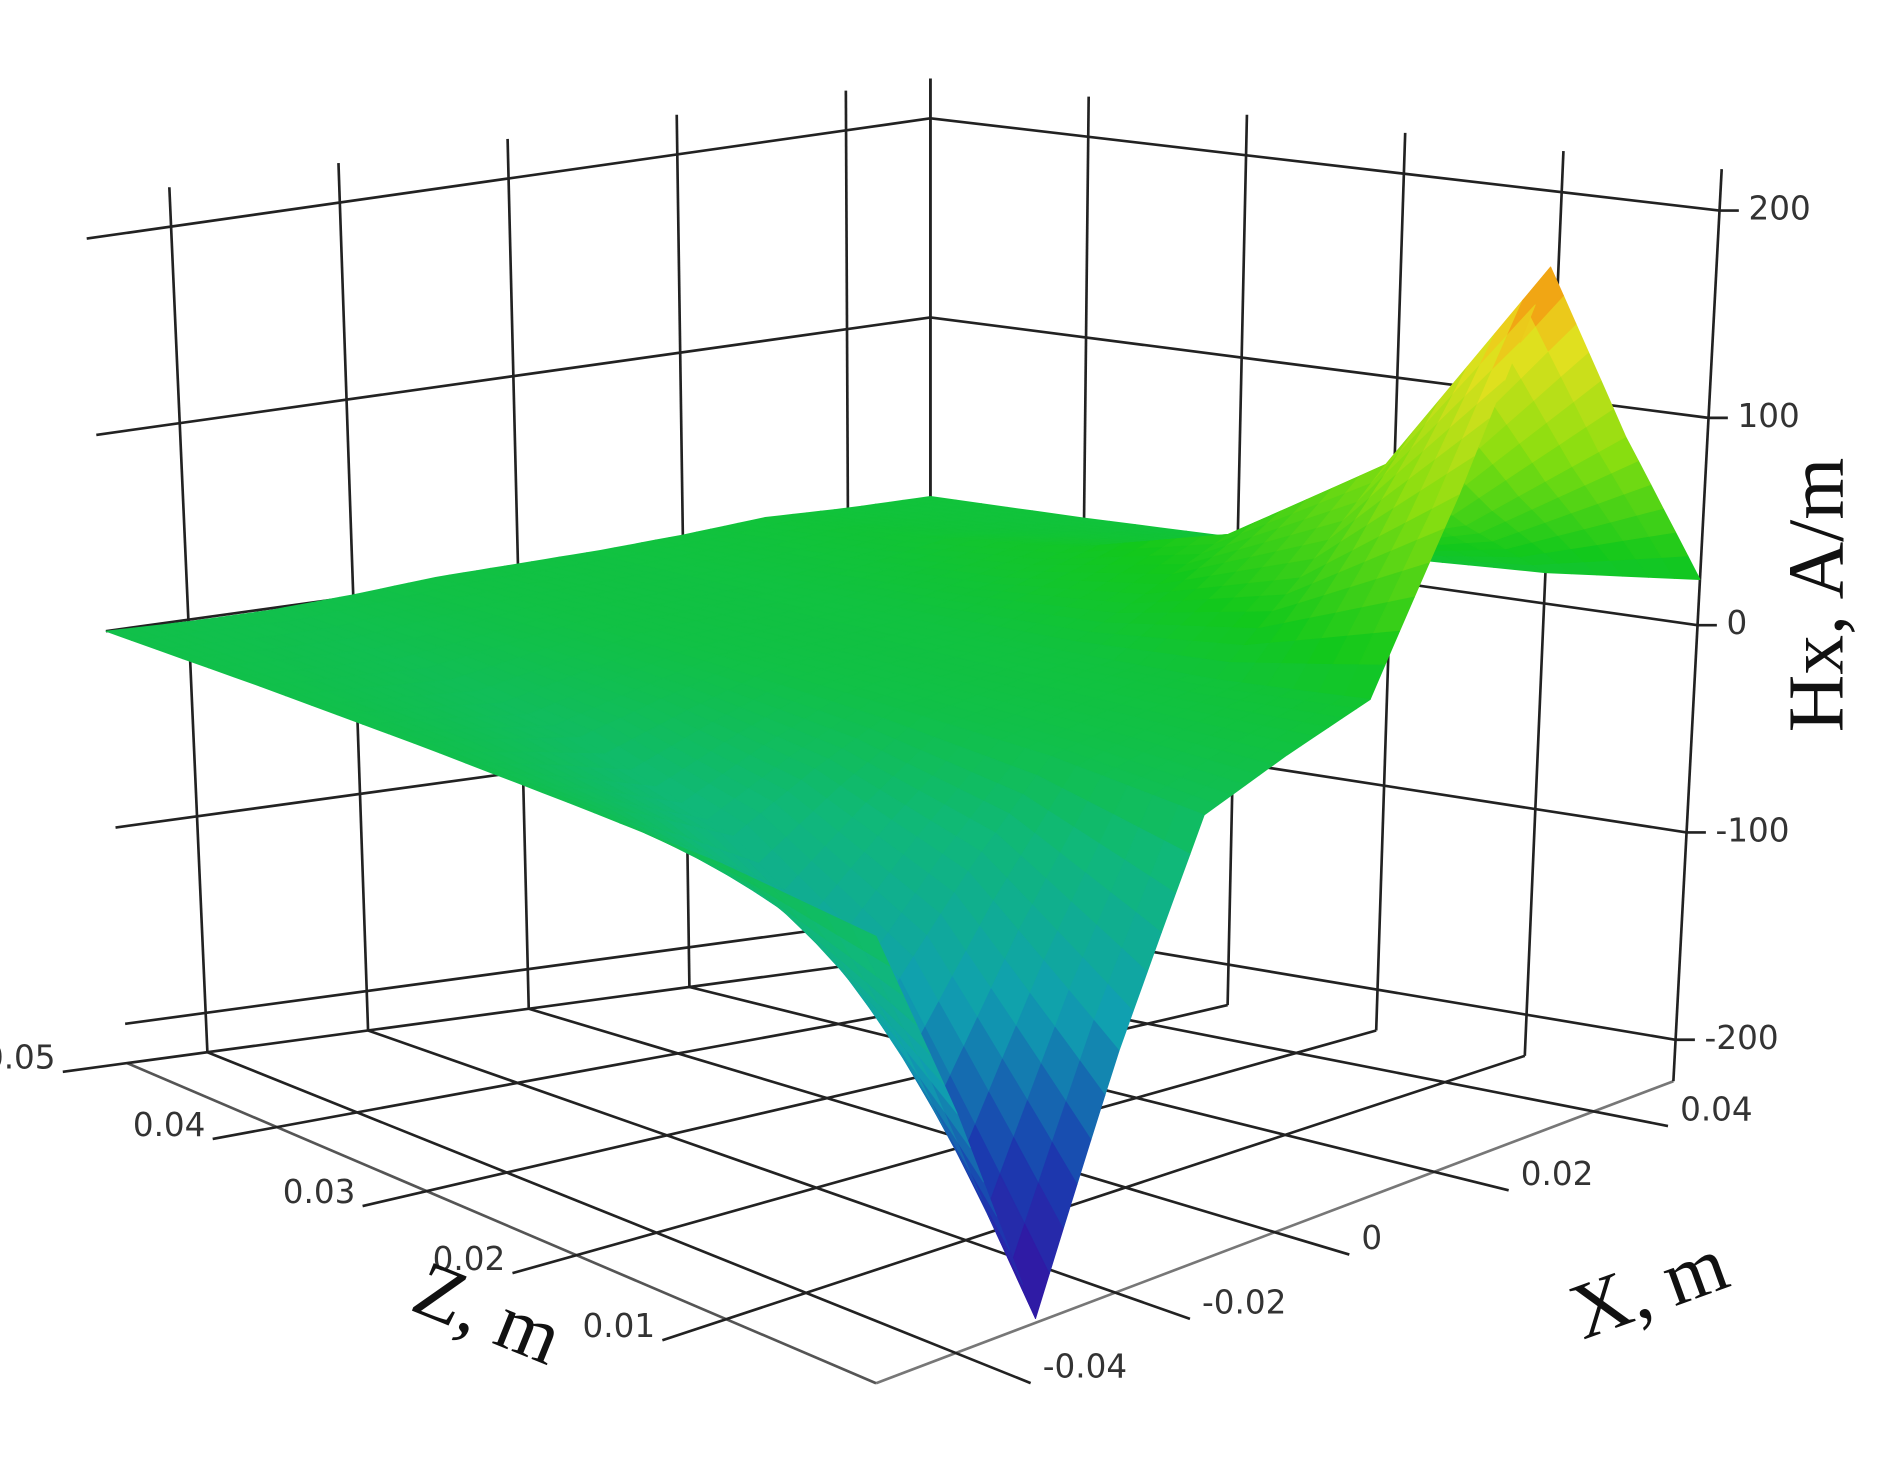  I want to click on y-tick-label: 0, so click(1737, 623).